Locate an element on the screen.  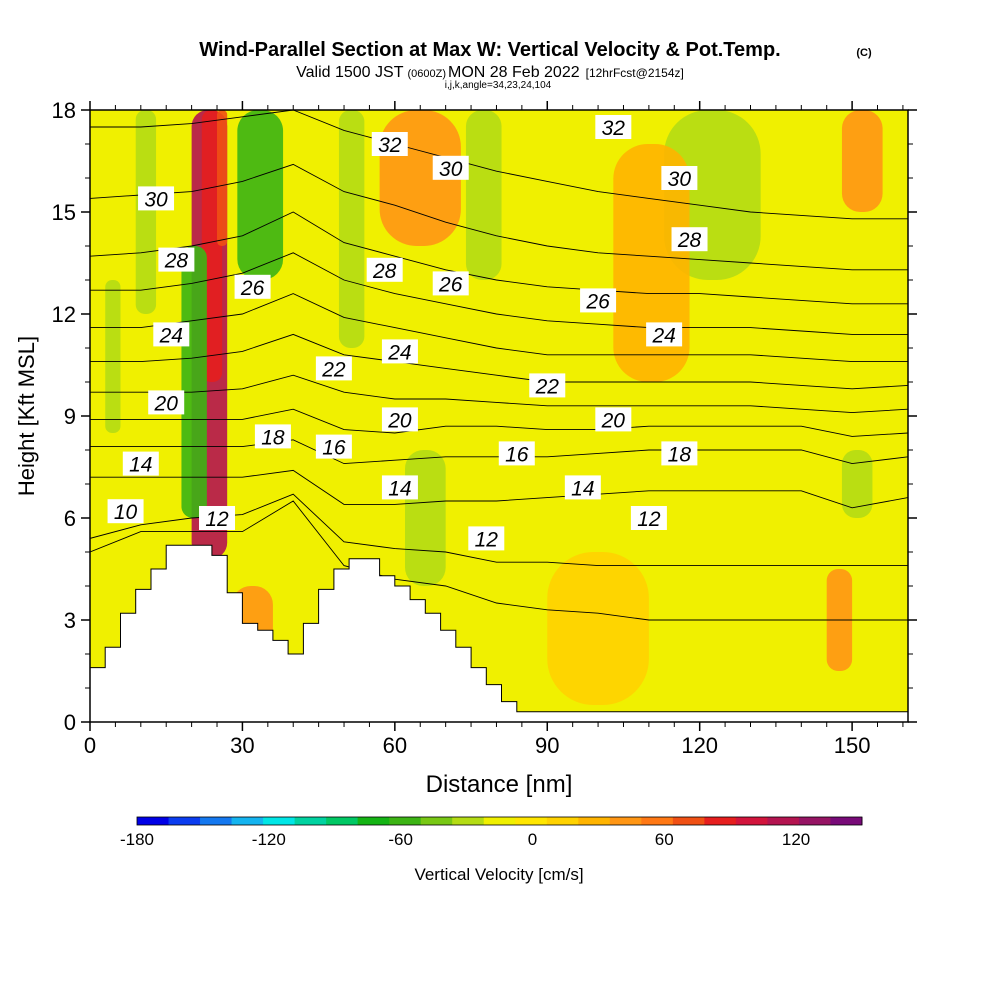
isentrope-label-text: 16 is located at coordinates (334, 448).